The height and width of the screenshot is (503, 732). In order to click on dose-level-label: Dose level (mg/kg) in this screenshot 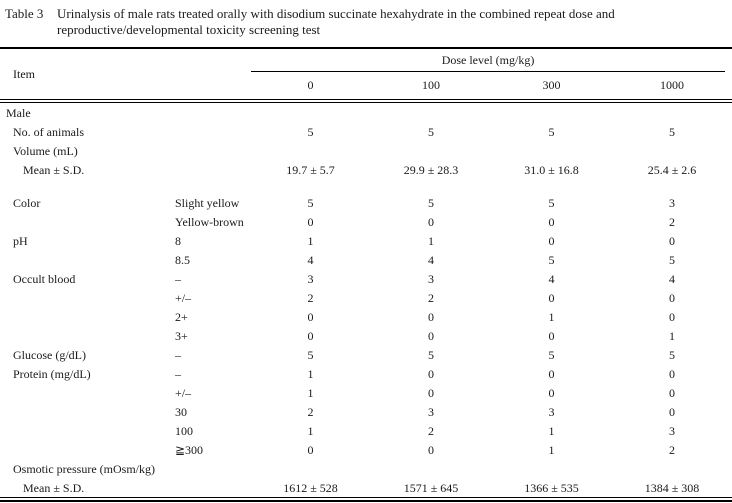, I will do `click(488, 62)`.